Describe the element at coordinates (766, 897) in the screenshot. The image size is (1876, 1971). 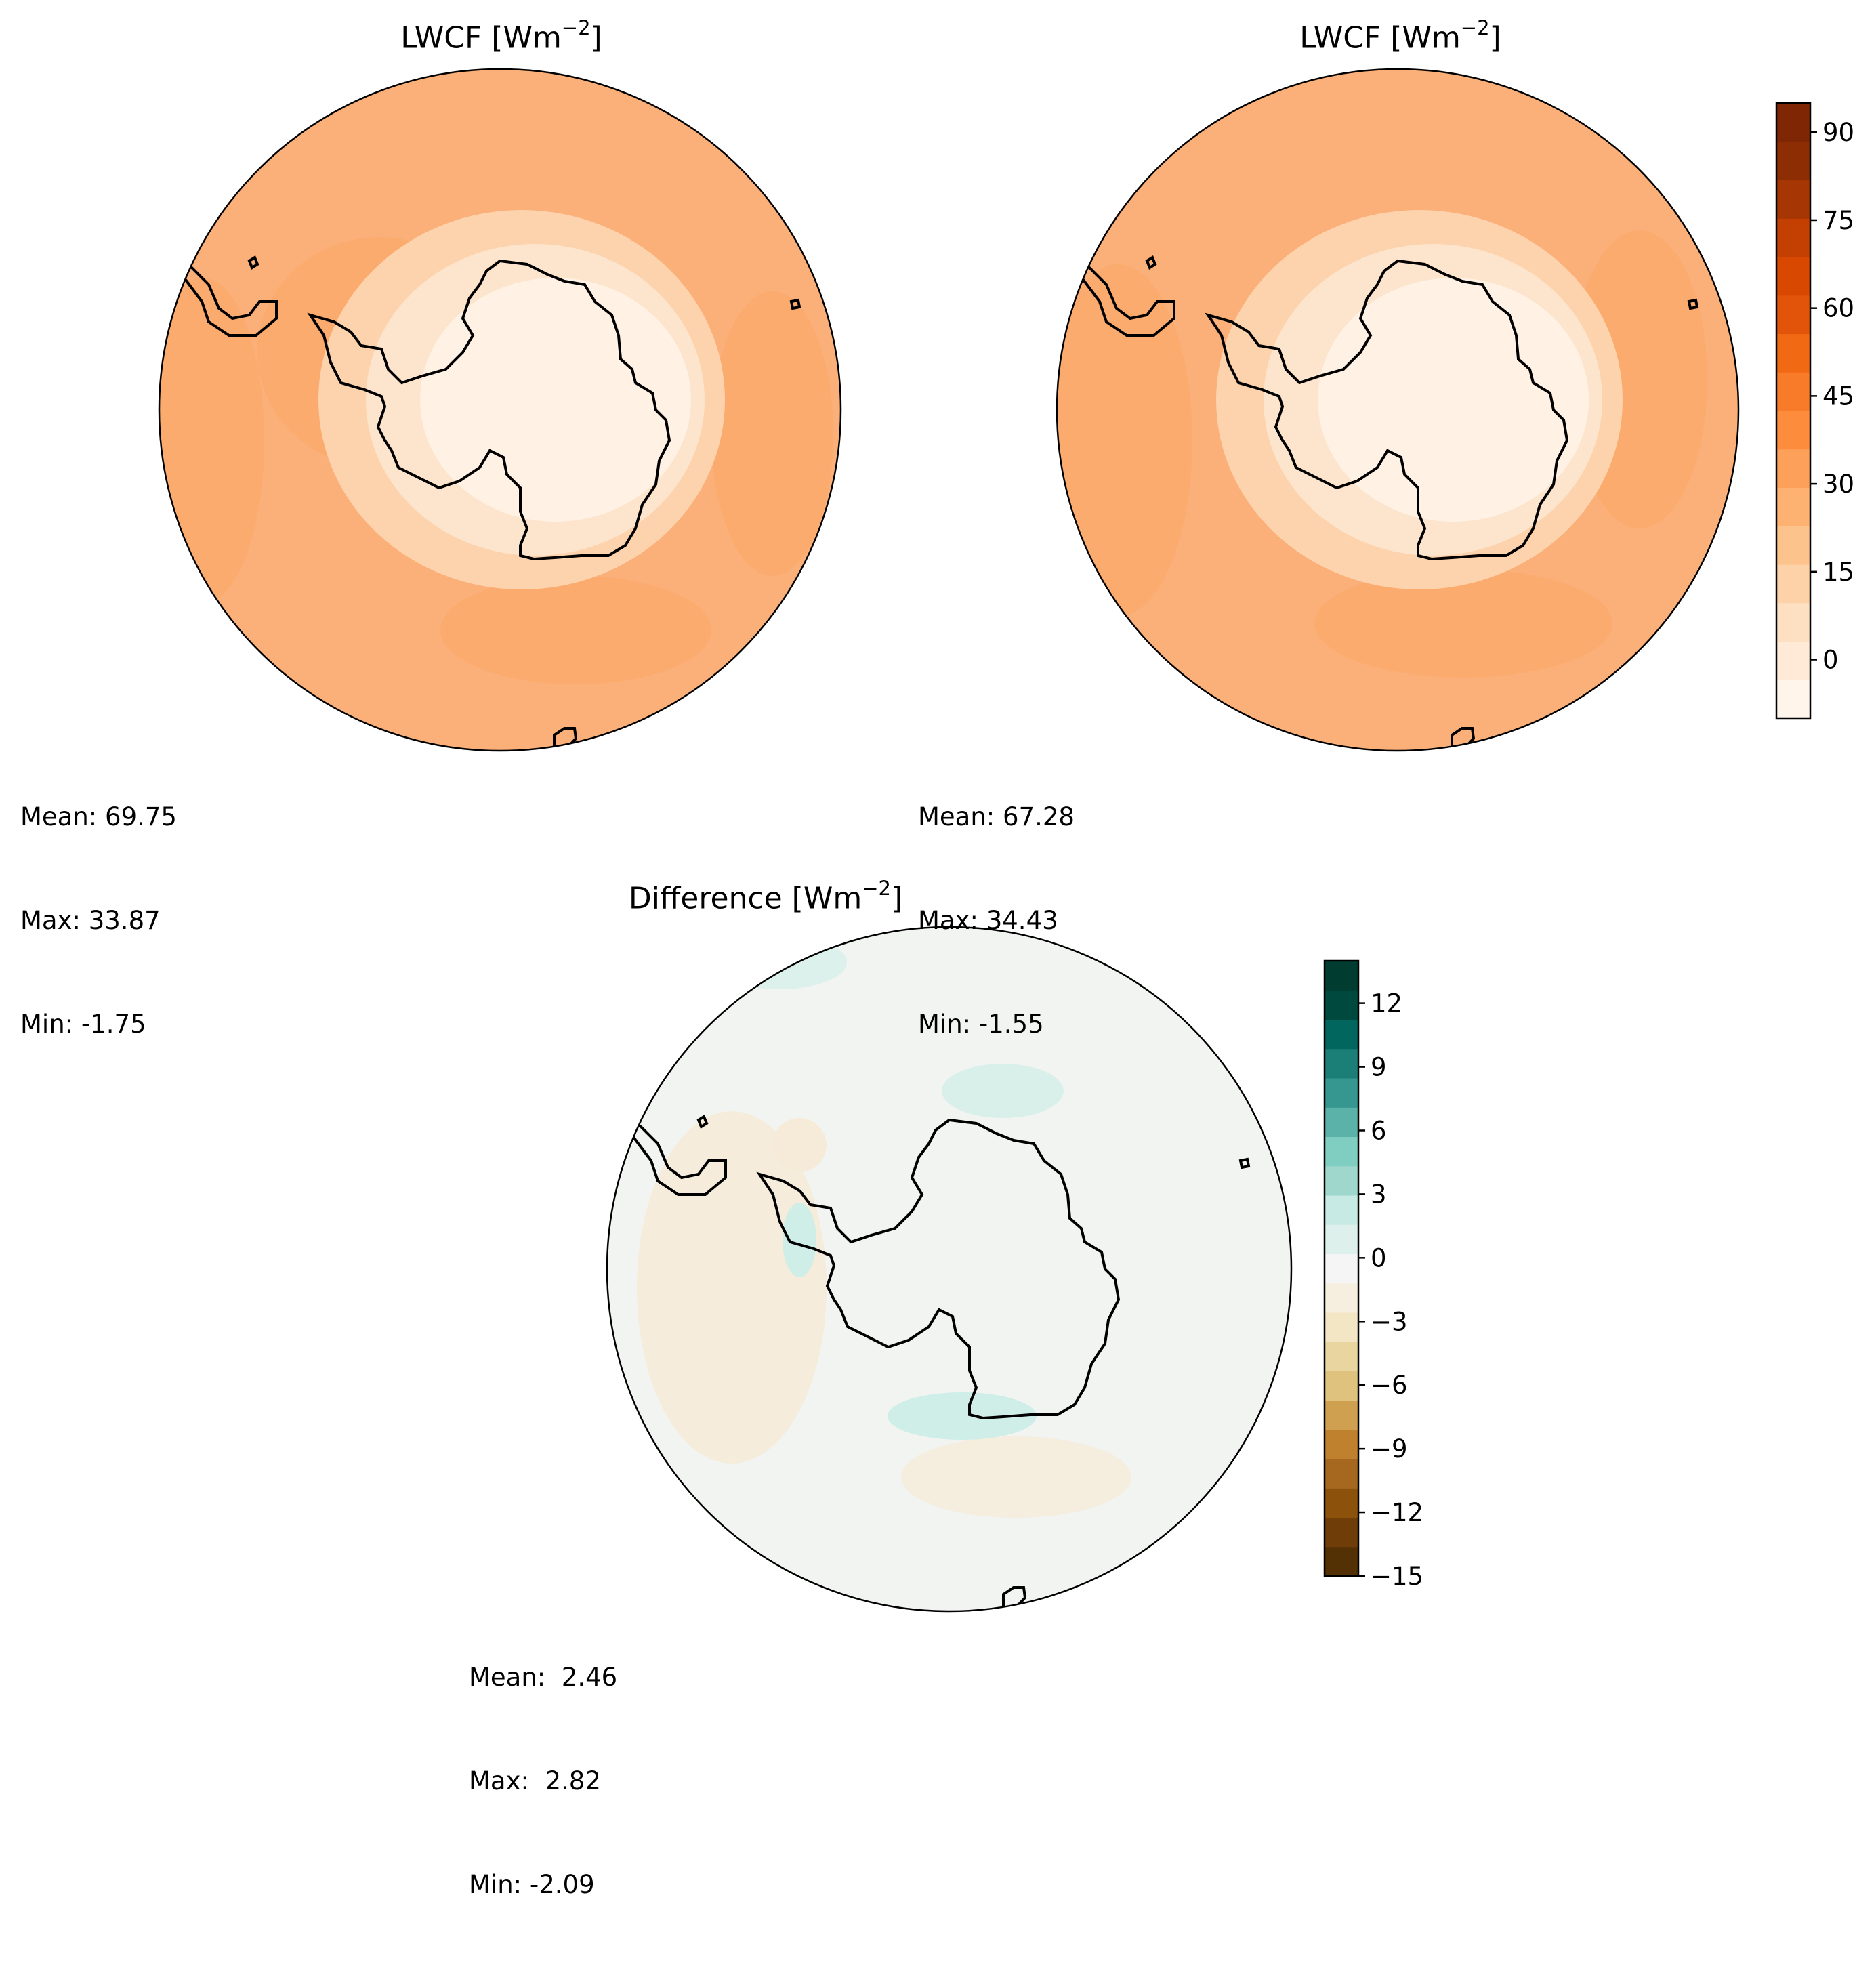
I see `panel-3-title: Difference [Wm−2]` at that location.